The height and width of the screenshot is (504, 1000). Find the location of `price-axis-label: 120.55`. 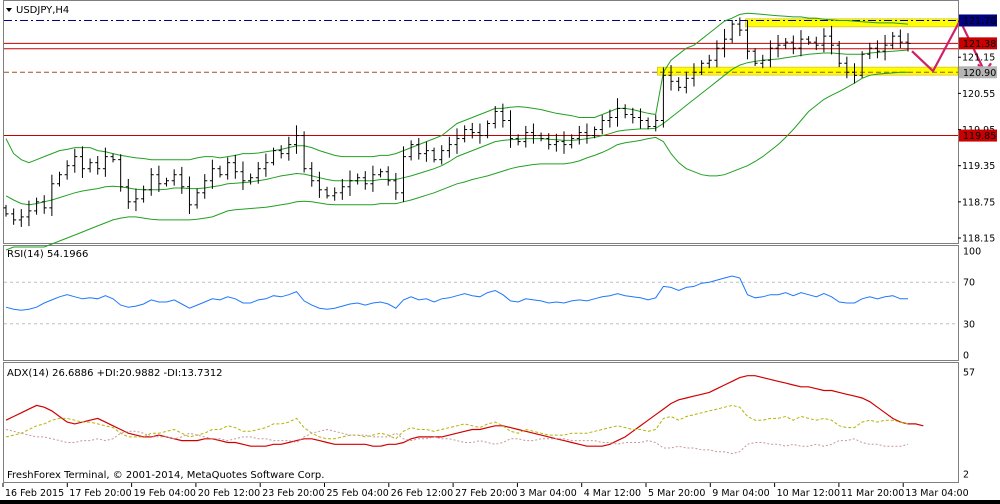

price-axis-label: 120.55 is located at coordinates (978, 94).